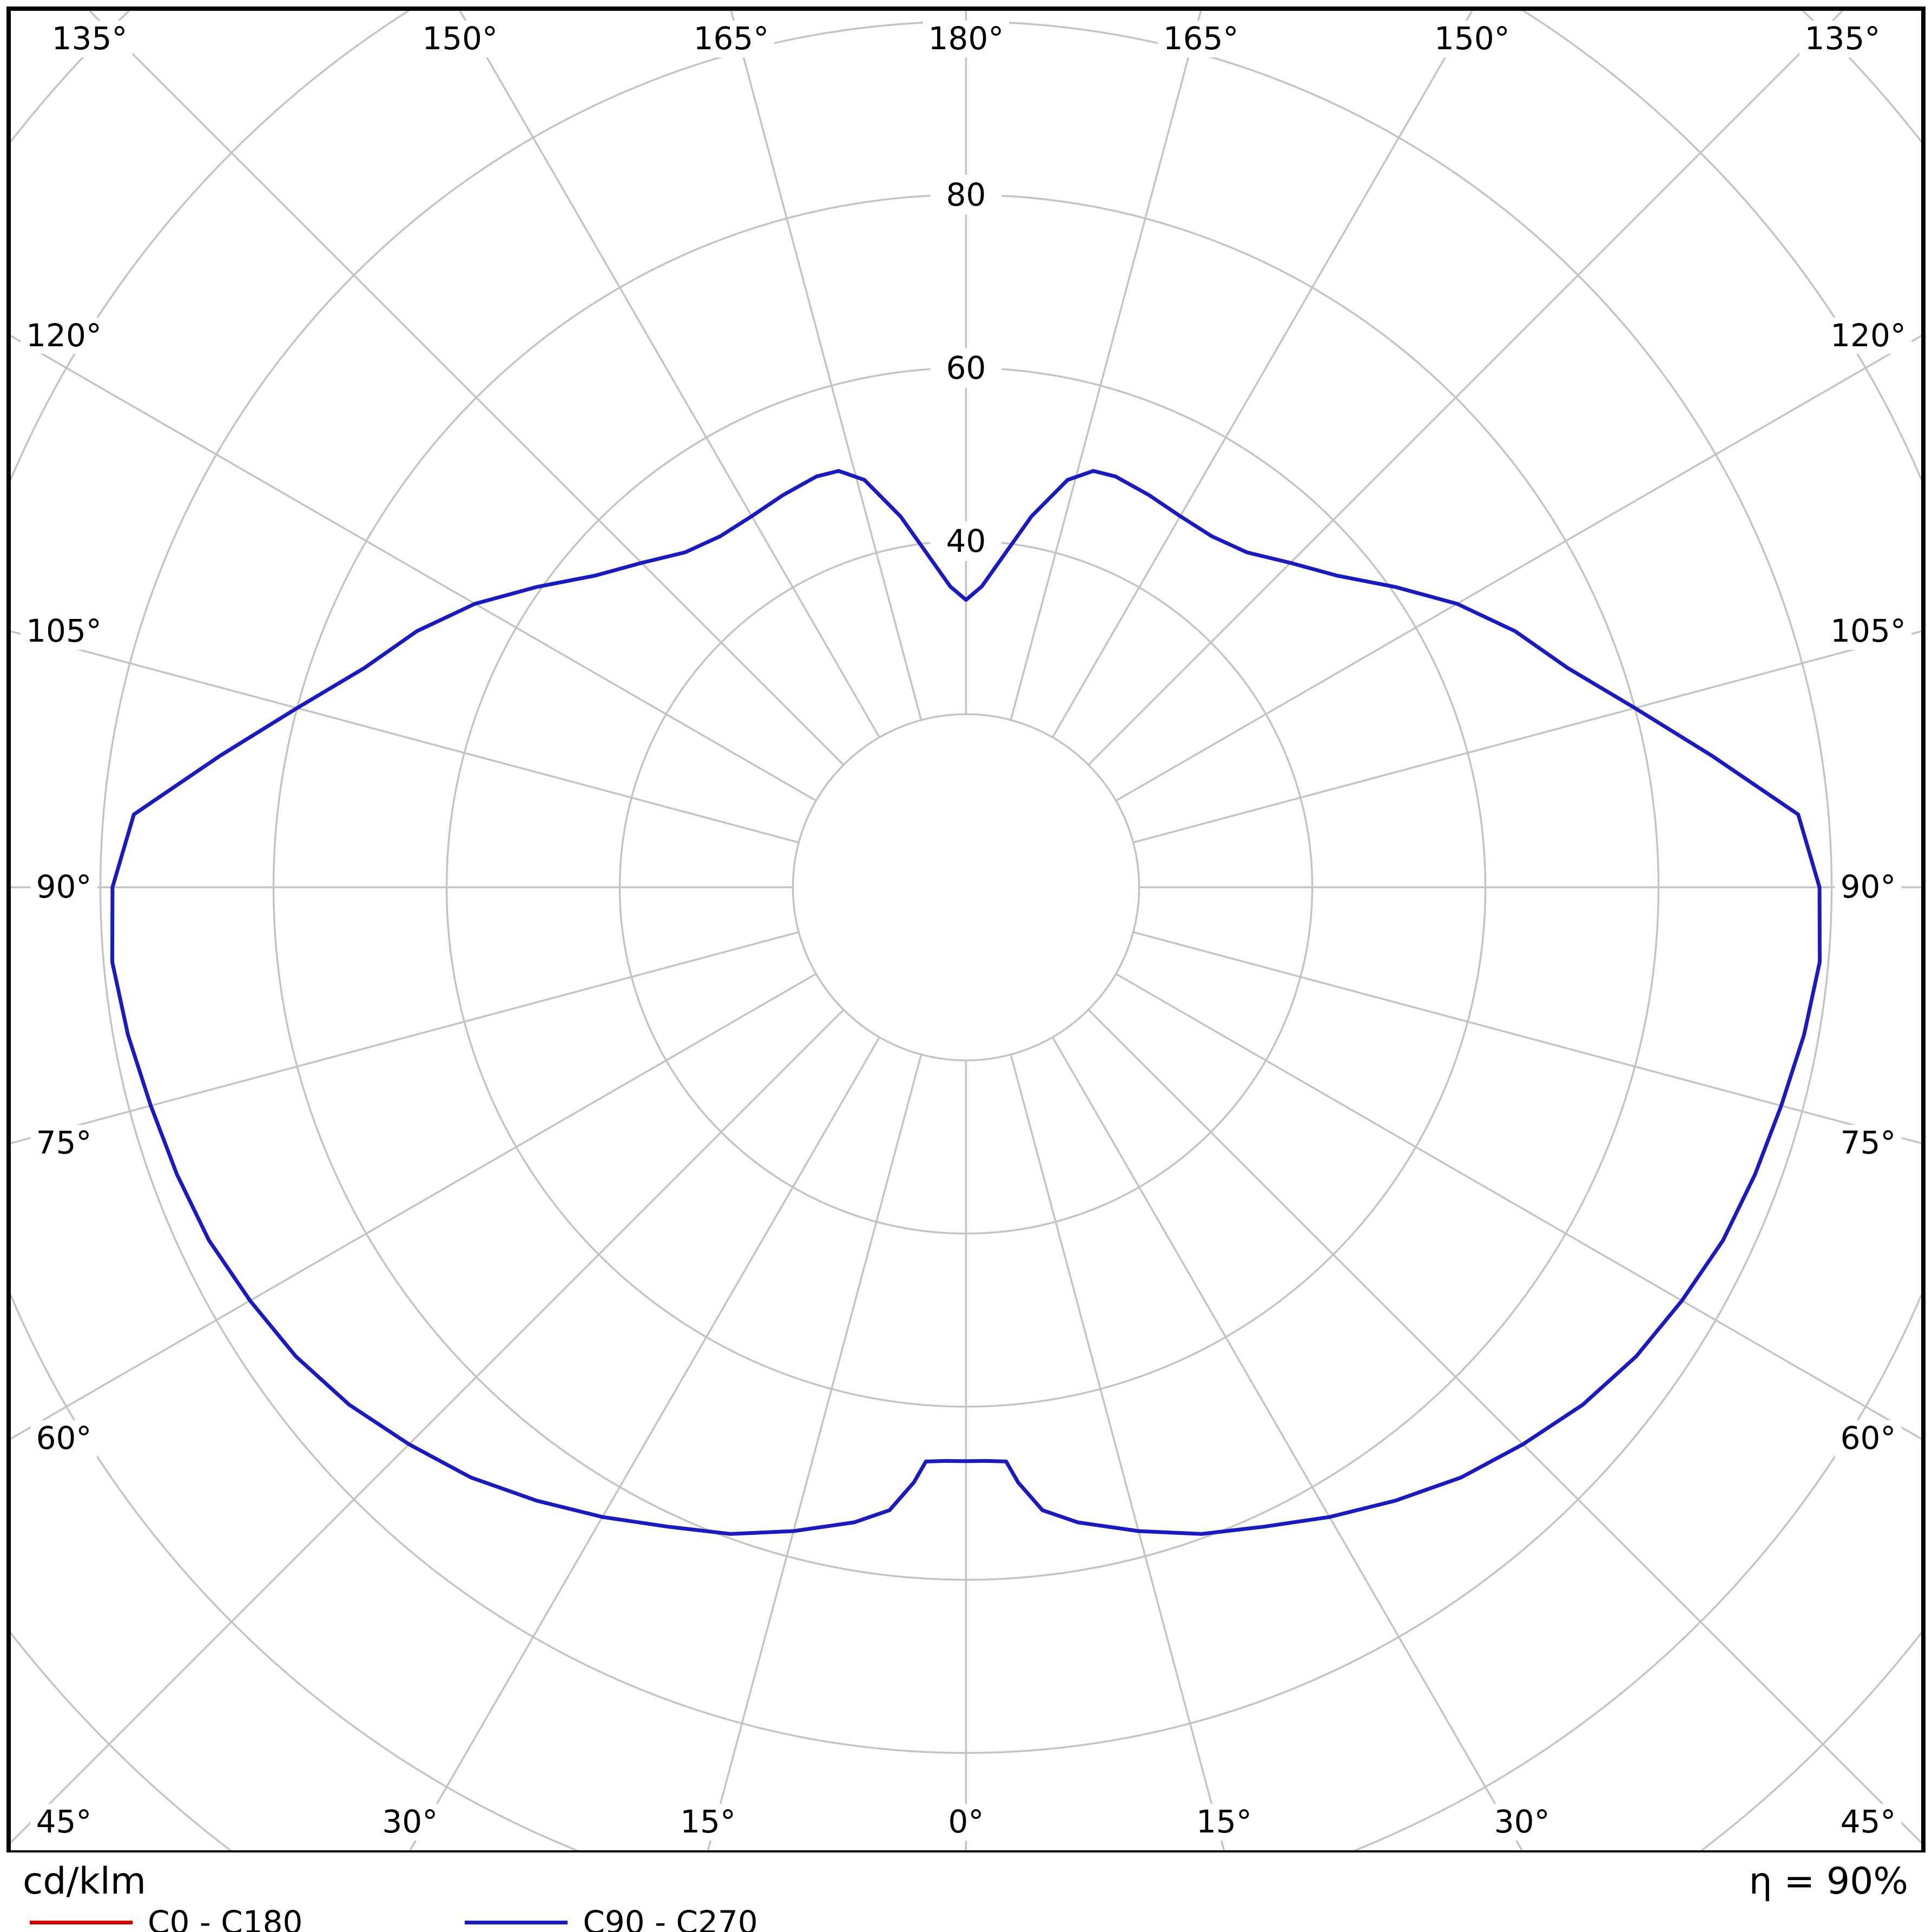 This screenshot has height=1932, width=1932. I want to click on legend-label-c0-c180: C0 - C180, so click(225, 1918).